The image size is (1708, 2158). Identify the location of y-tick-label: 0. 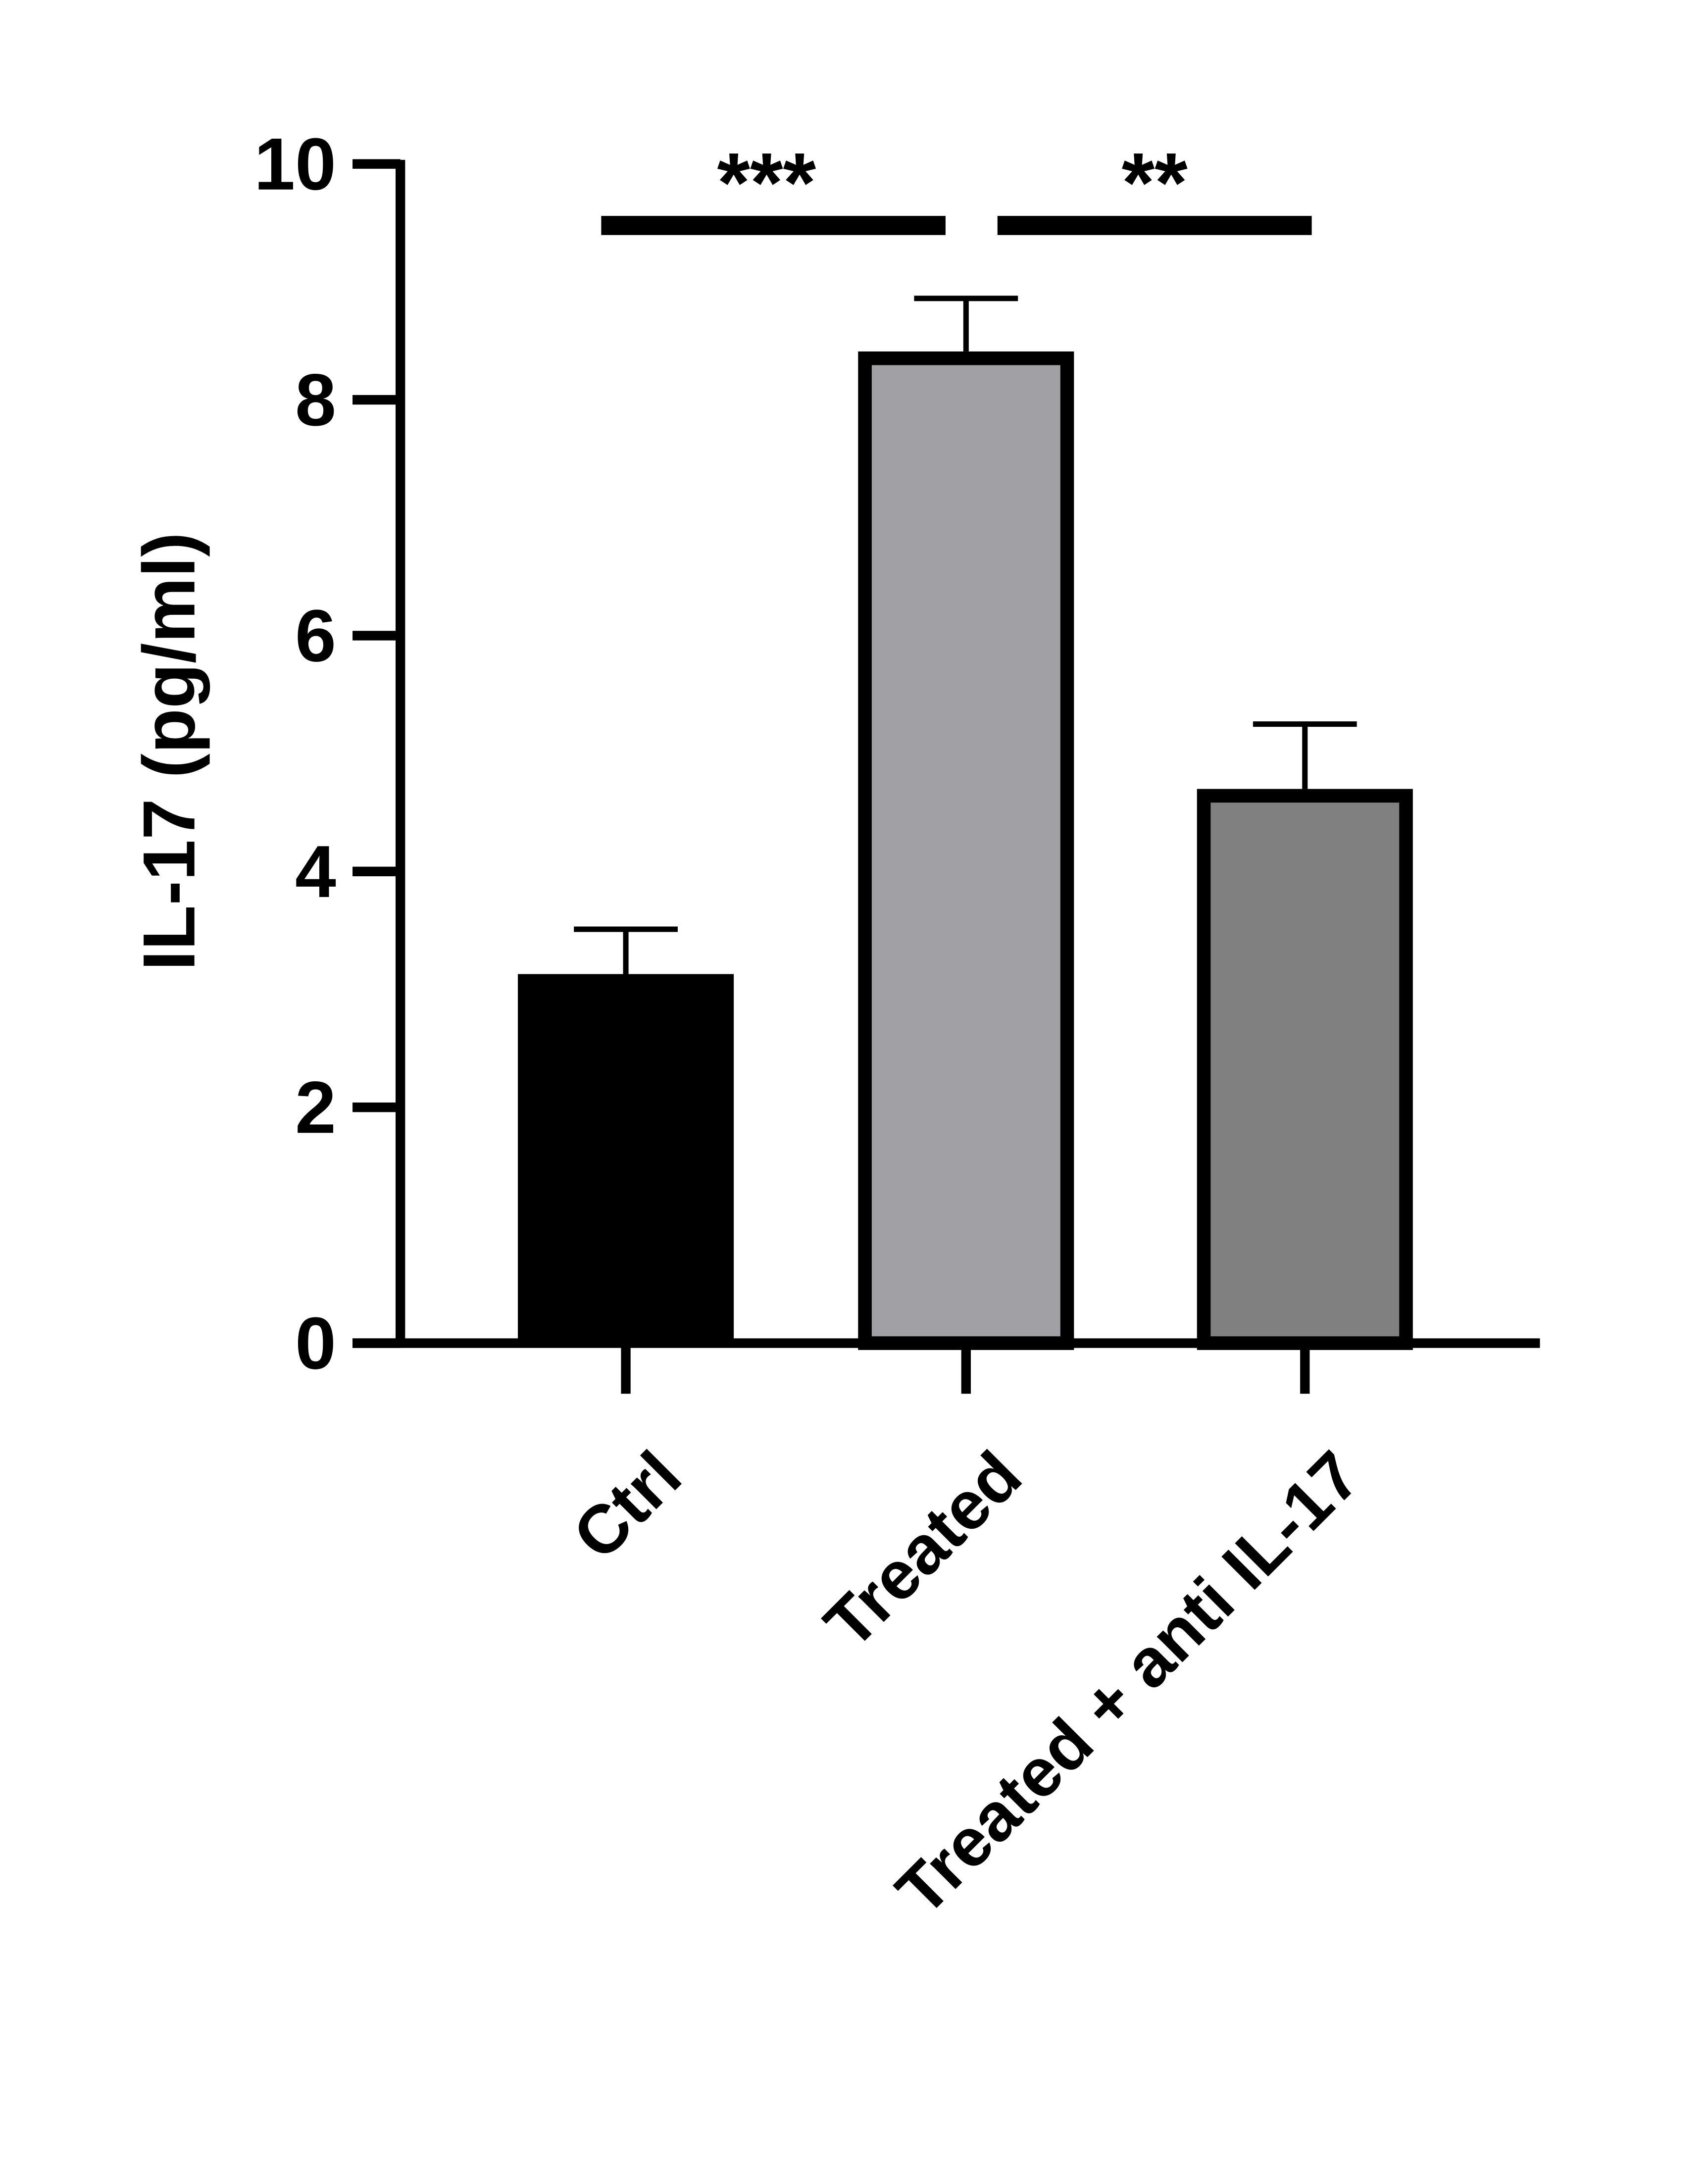
(315, 1343).